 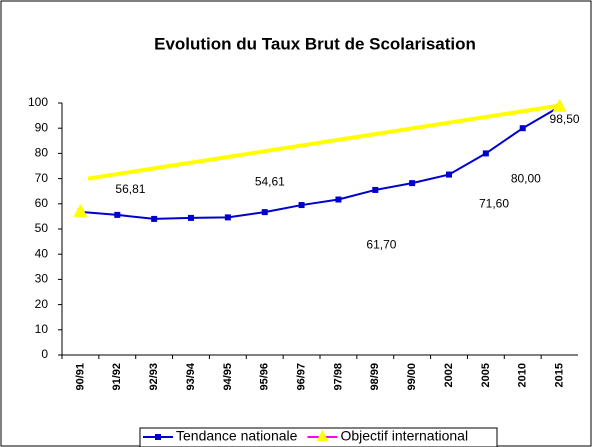 What do you see at coordinates (42, 253) in the screenshot?
I see `y-tick-label: 40` at bounding box center [42, 253].